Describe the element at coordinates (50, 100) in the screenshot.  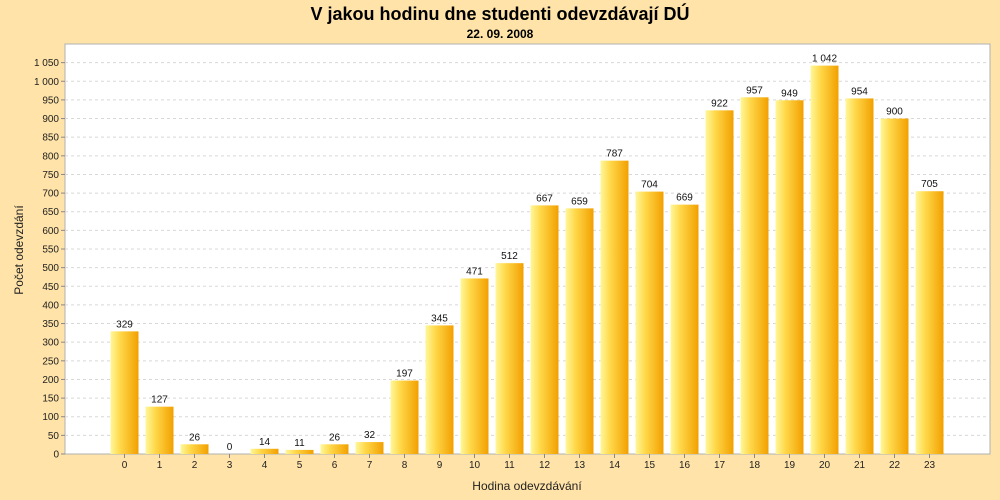
I see `y-tick-label: 950` at that location.